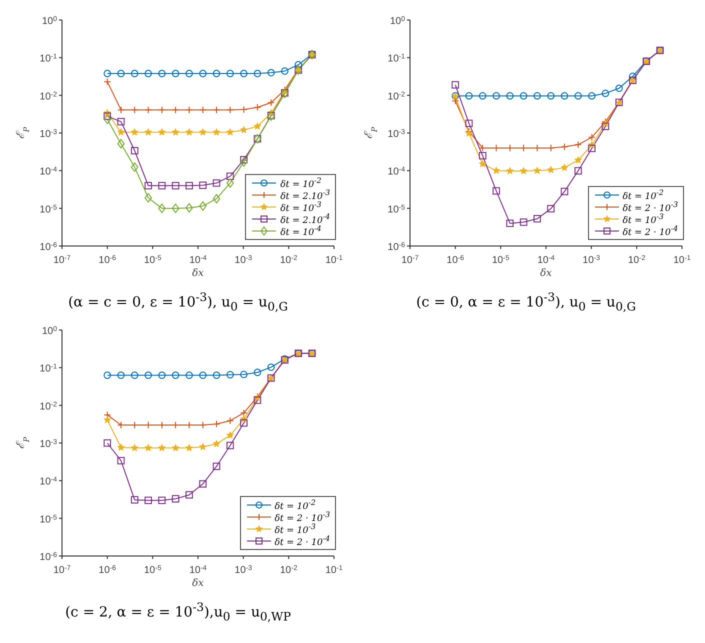  I want to click on text: (c = 2, α = ε = 10$^{-3}$),u$_{0}$ = u$_{0,WP}$, so click(178, 612).